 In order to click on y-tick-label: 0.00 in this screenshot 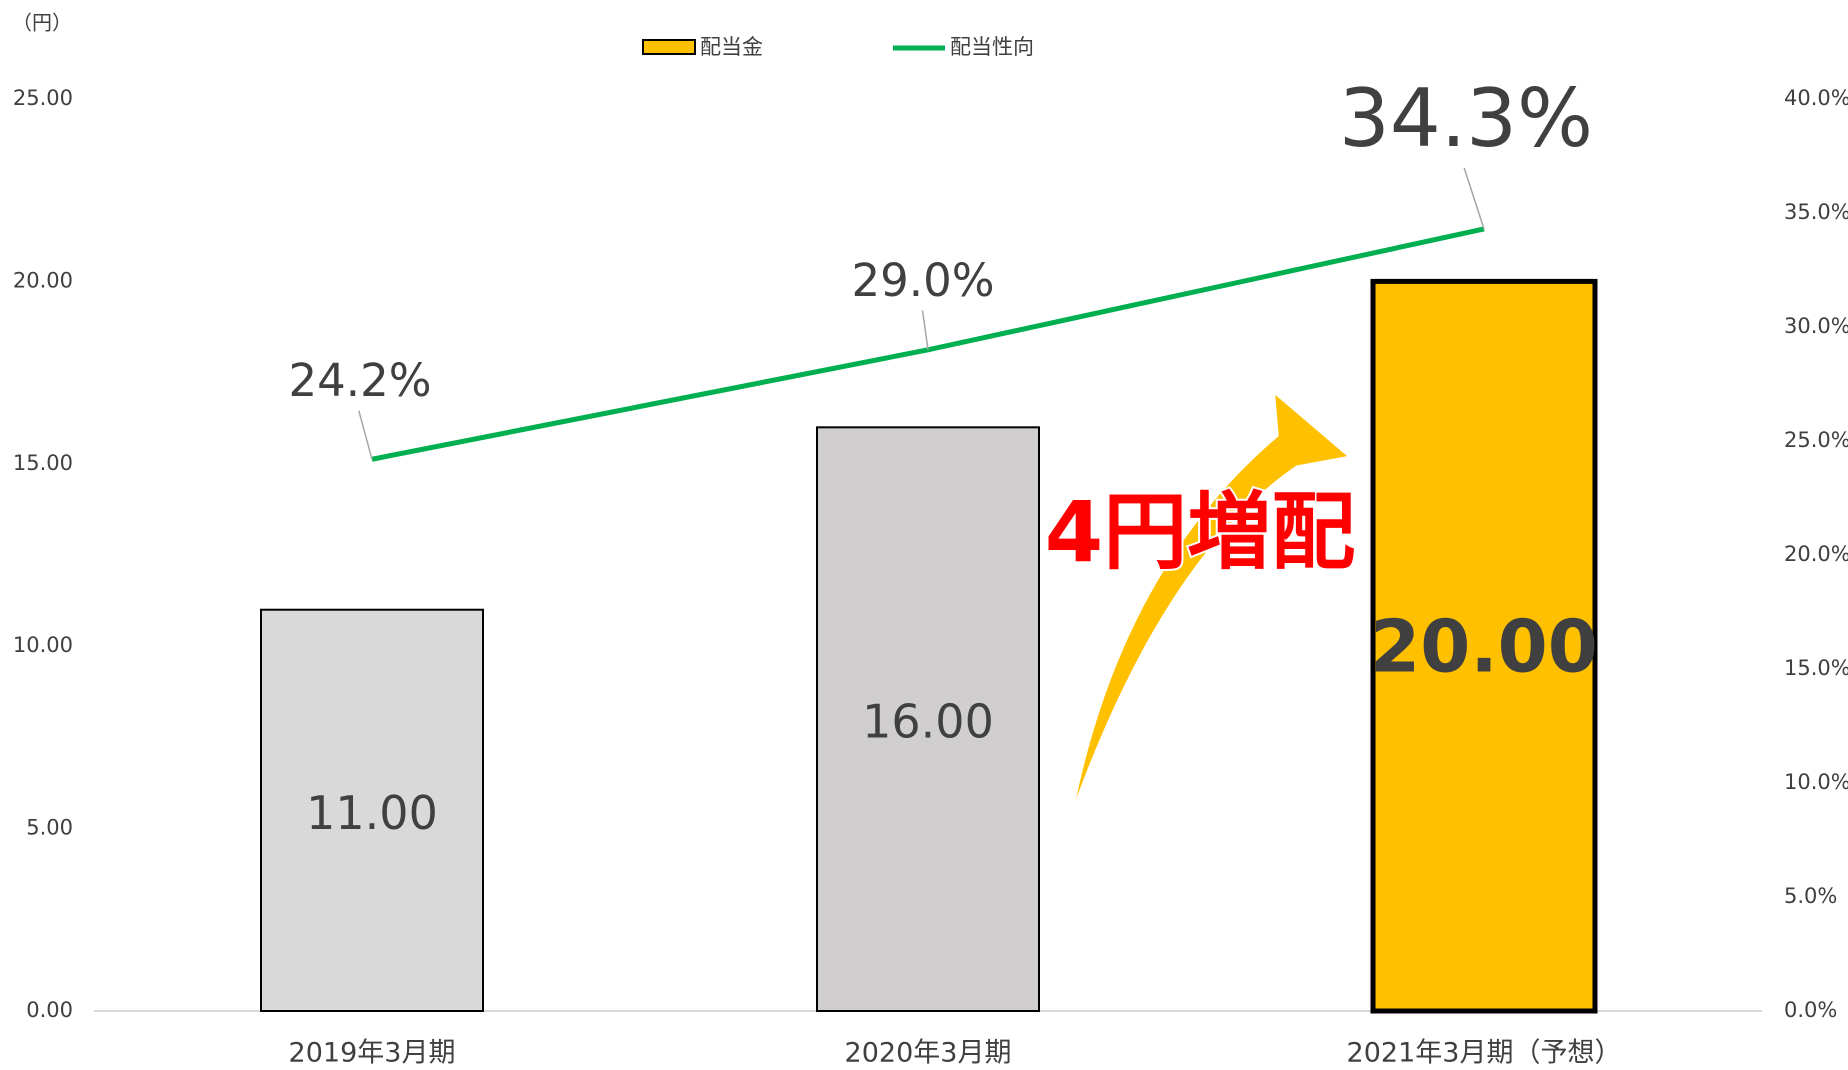, I will do `click(49, 1010)`.